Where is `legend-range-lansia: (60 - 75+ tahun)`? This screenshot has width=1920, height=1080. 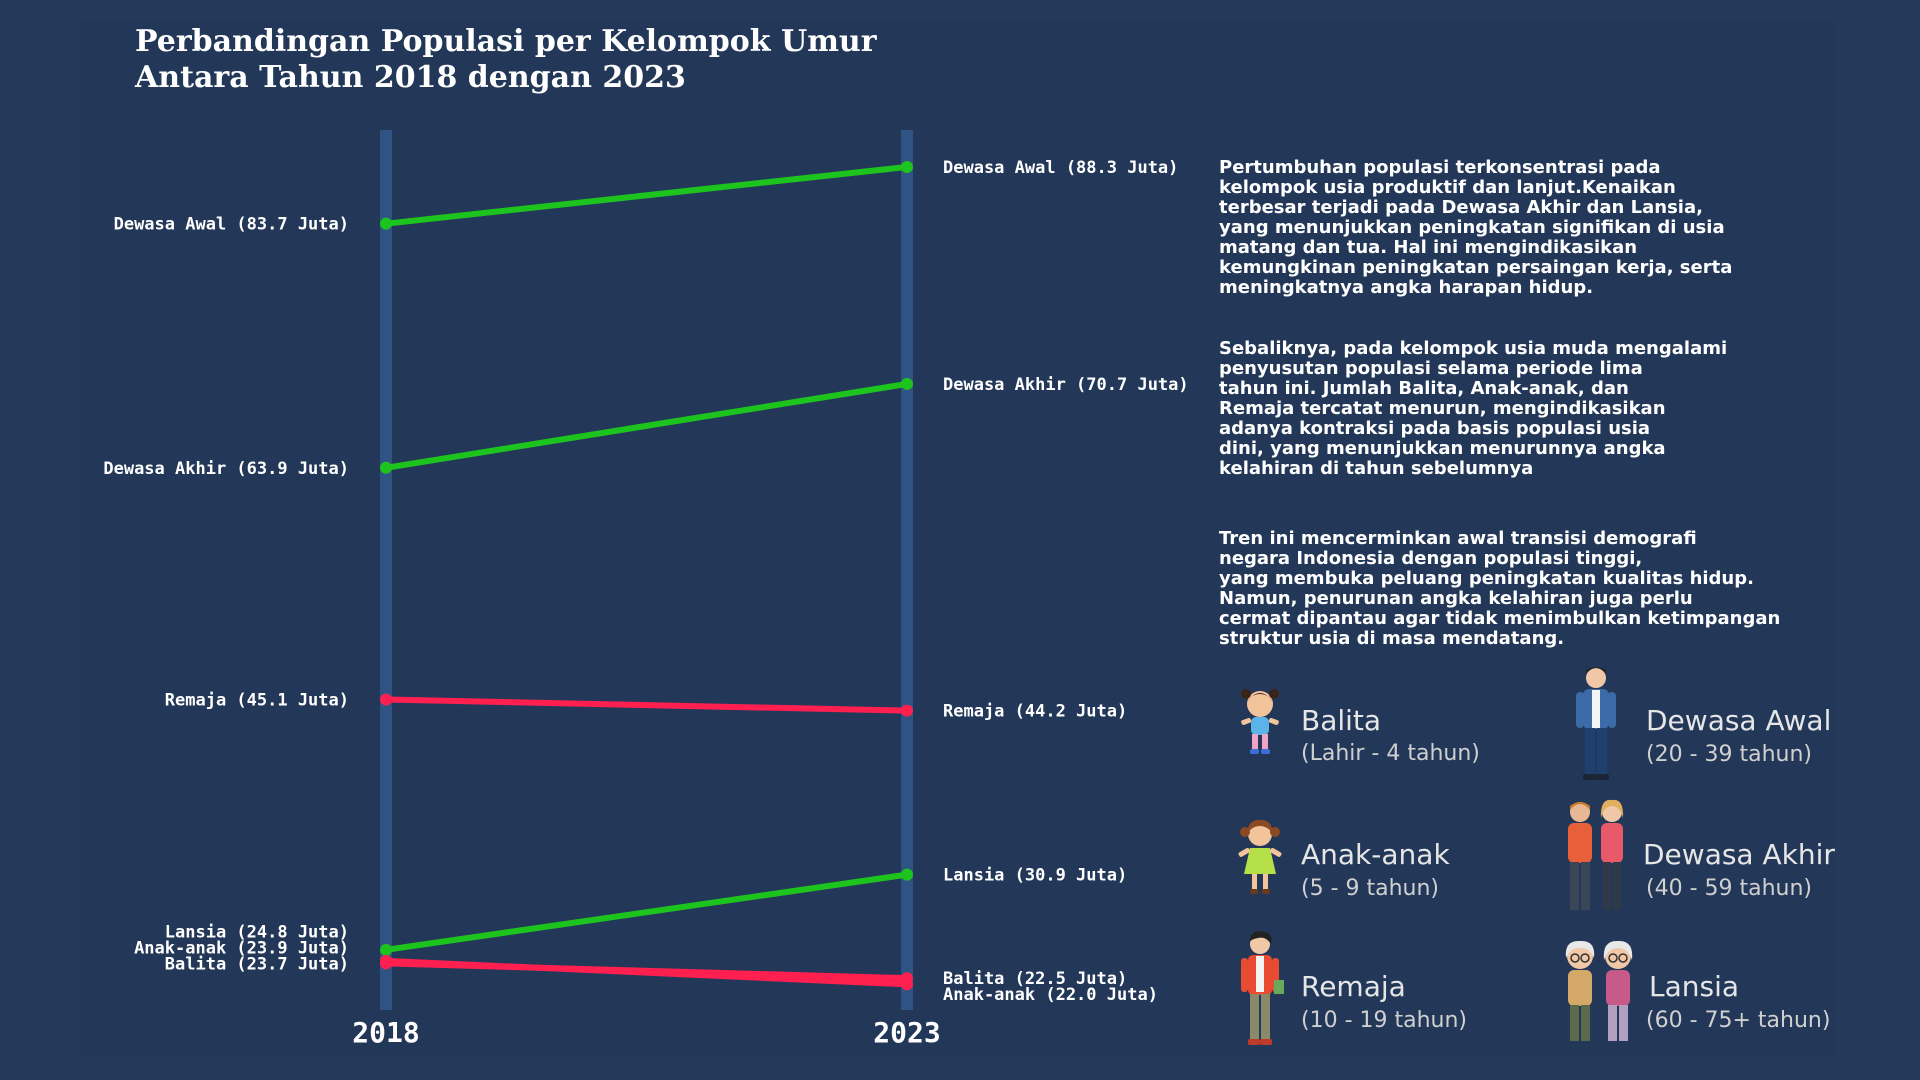 legend-range-lansia: (60 - 75+ tahun) is located at coordinates (1738, 1020).